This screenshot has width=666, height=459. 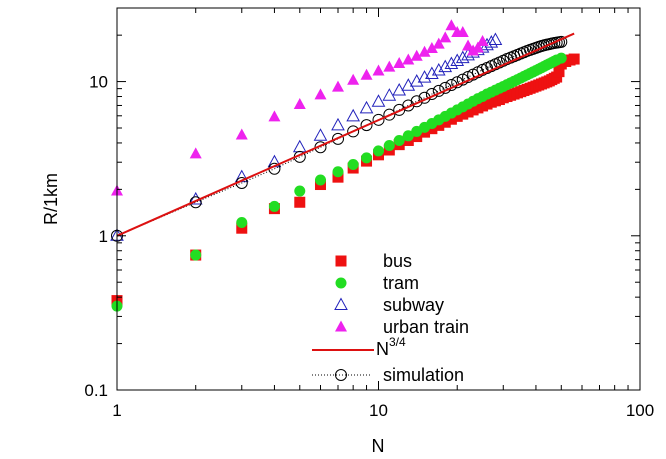 I want to click on legend-entry: bus, so click(x=373, y=261).